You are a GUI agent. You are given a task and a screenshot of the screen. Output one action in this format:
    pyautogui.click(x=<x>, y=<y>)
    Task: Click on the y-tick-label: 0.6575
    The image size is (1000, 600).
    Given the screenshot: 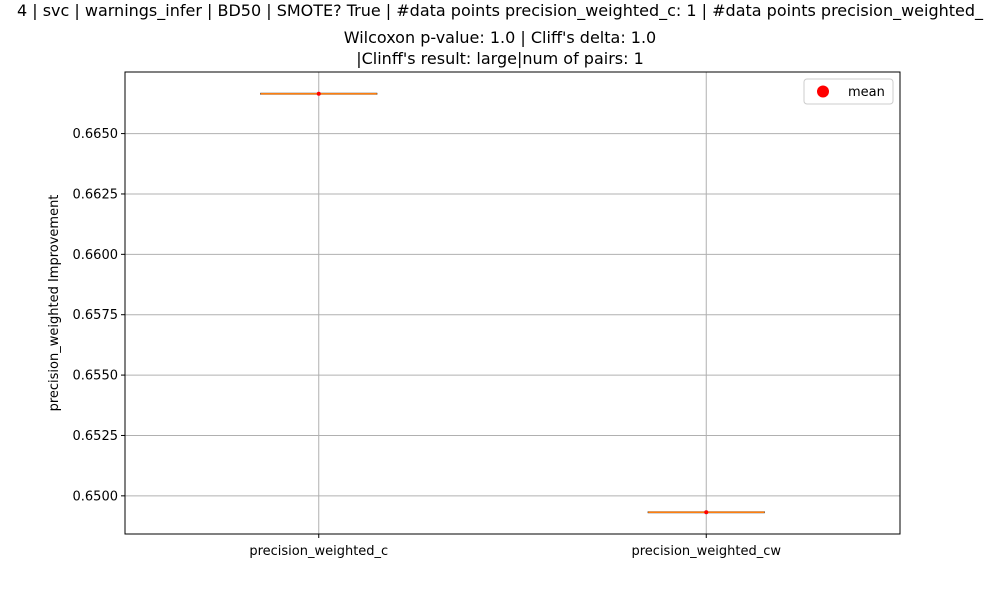 What is the action you would take?
    pyautogui.click(x=96, y=315)
    